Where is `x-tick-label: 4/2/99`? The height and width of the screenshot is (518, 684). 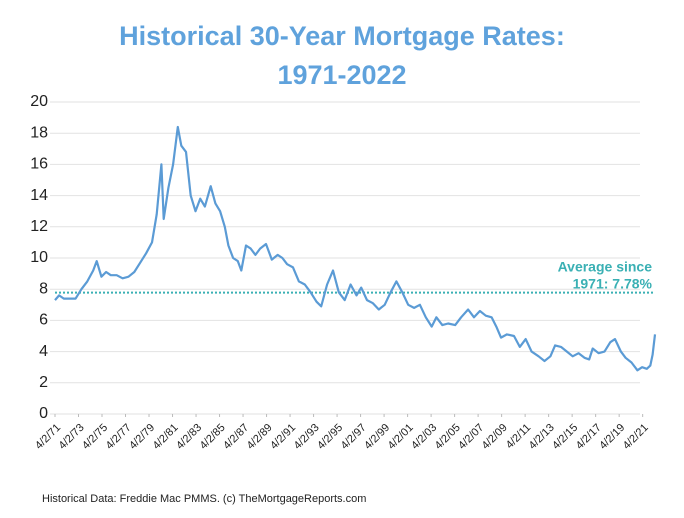
x-tick-label: 4/2/99 is located at coordinates (377, 437).